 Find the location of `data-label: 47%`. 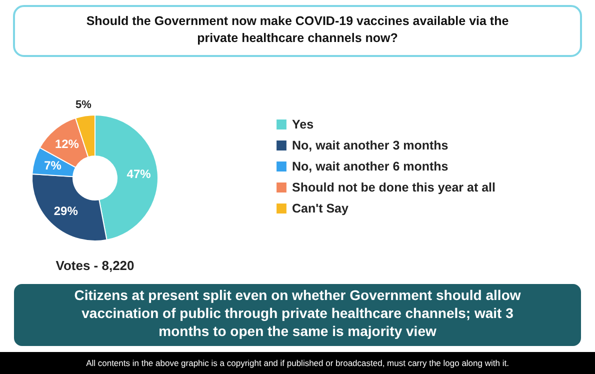

data-label: 47% is located at coordinates (139, 173).